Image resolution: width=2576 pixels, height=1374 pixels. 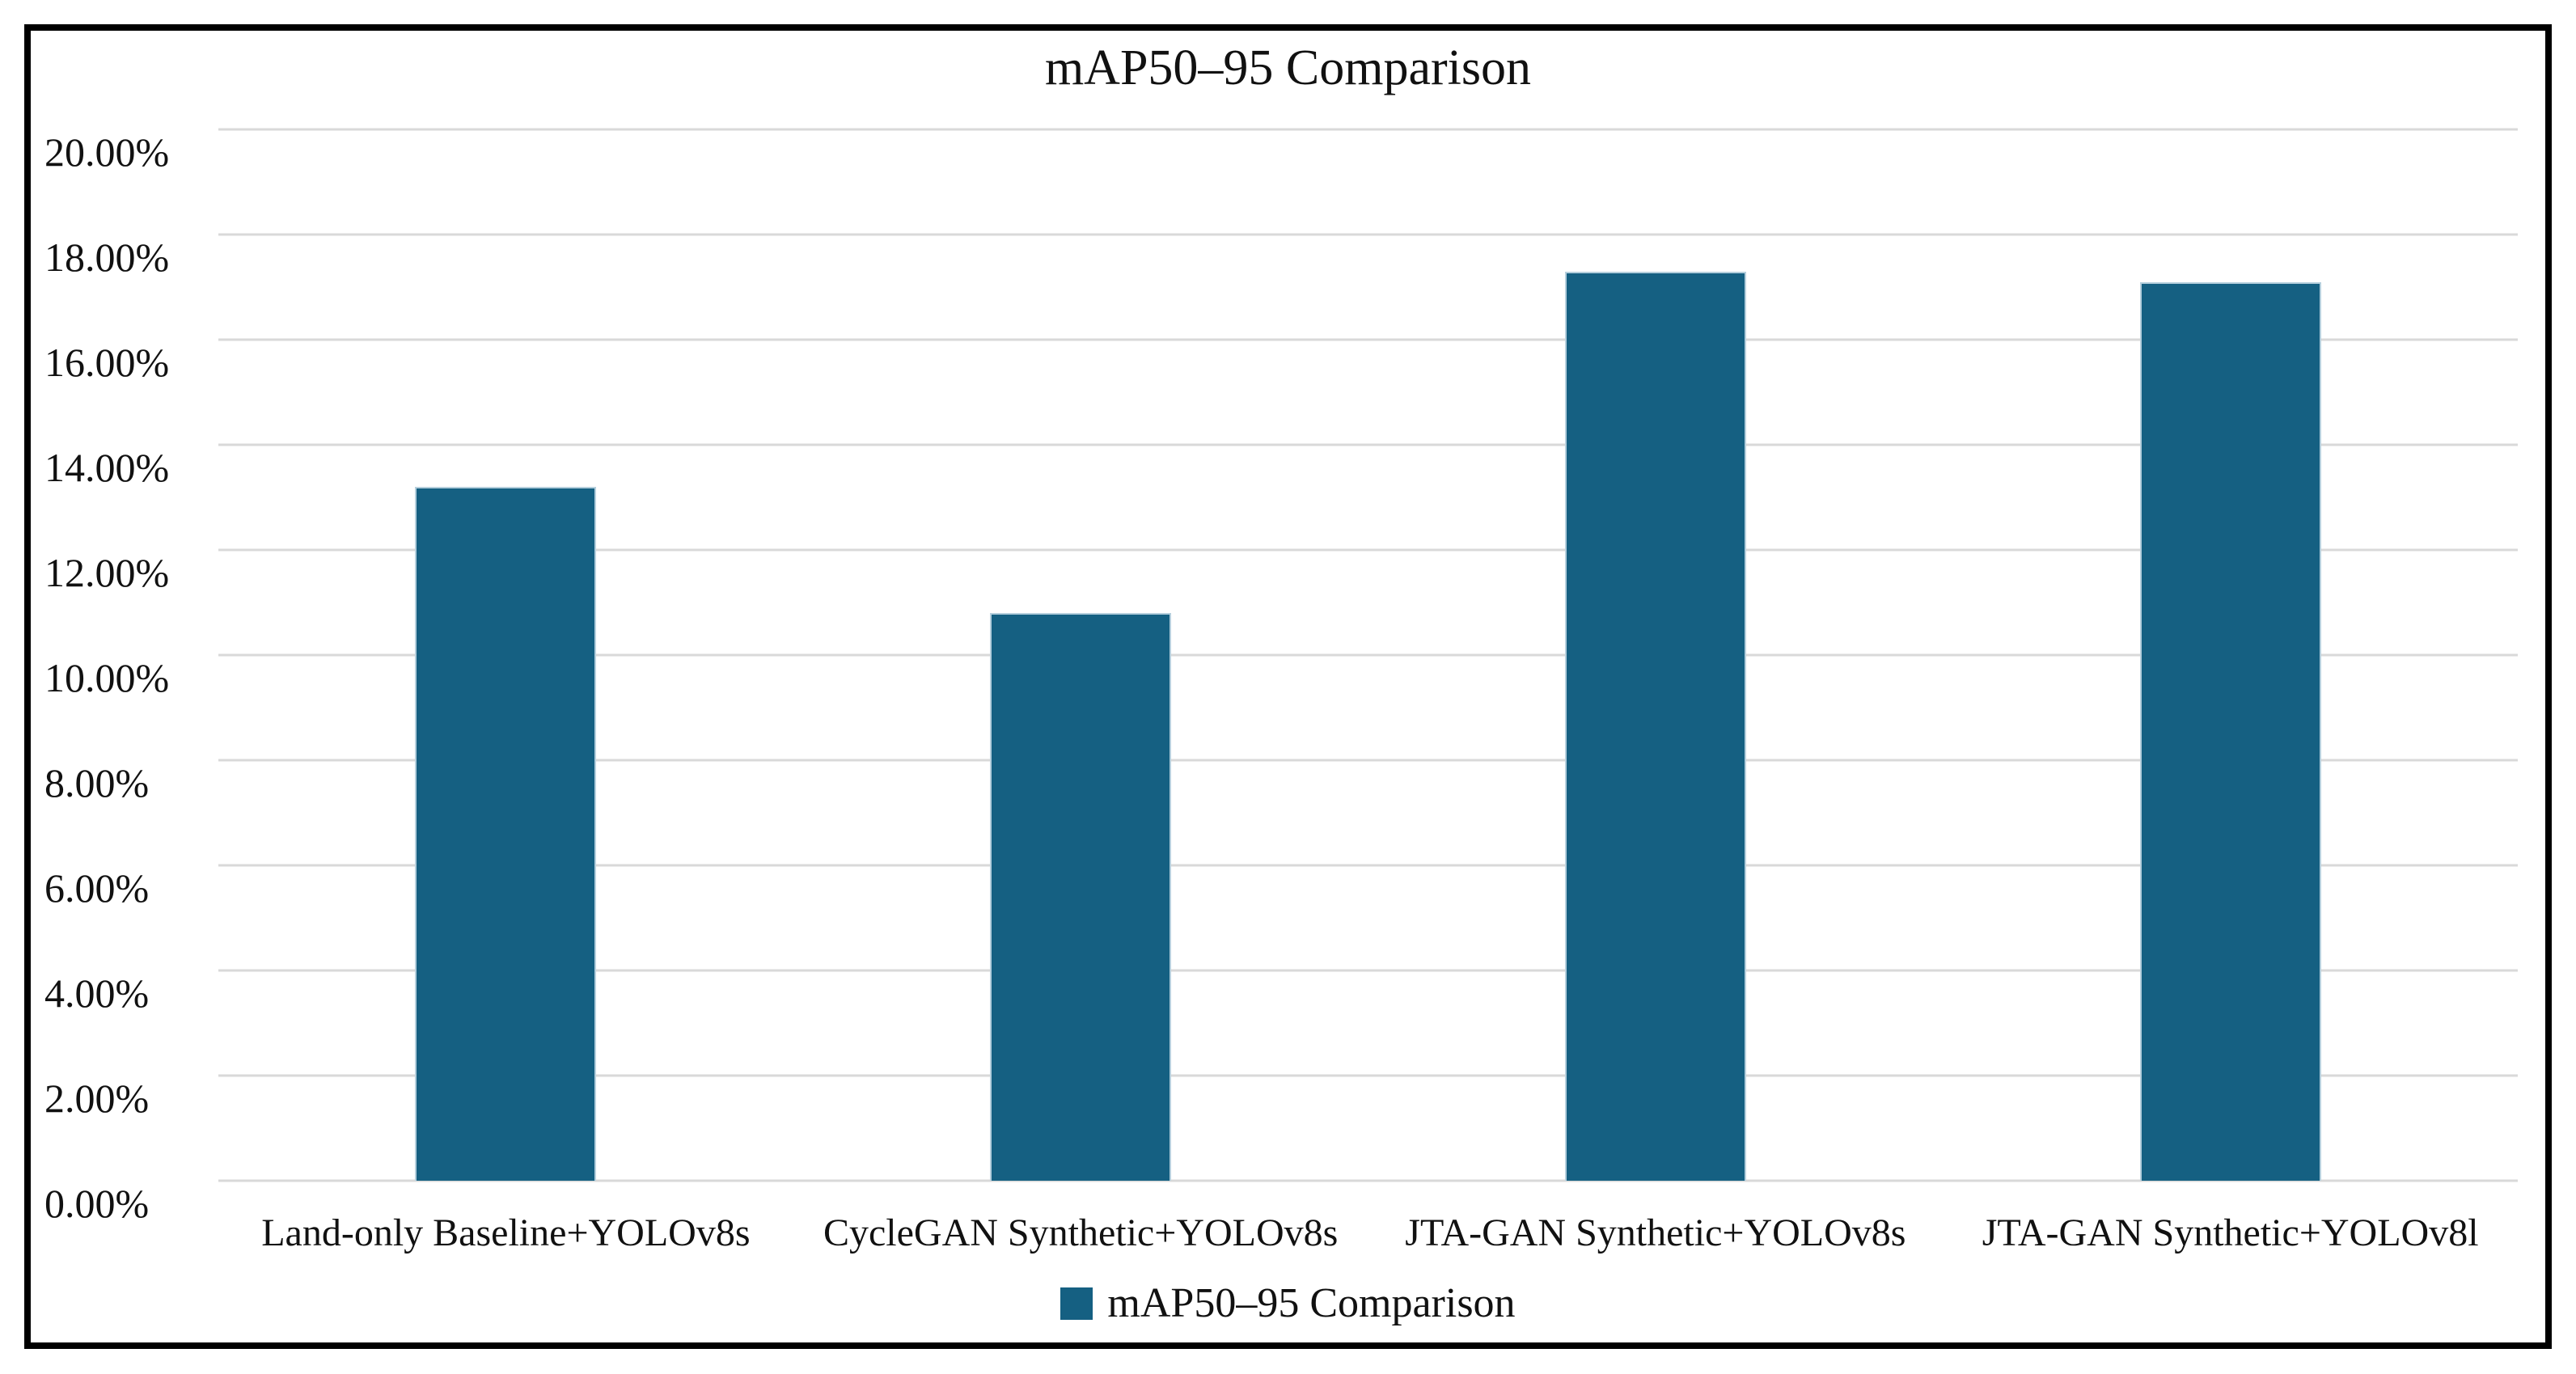 What do you see at coordinates (1081, 1232) in the screenshot?
I see `x-axis-category-label: CycleGAN Synthetic+YOLOv8s` at bounding box center [1081, 1232].